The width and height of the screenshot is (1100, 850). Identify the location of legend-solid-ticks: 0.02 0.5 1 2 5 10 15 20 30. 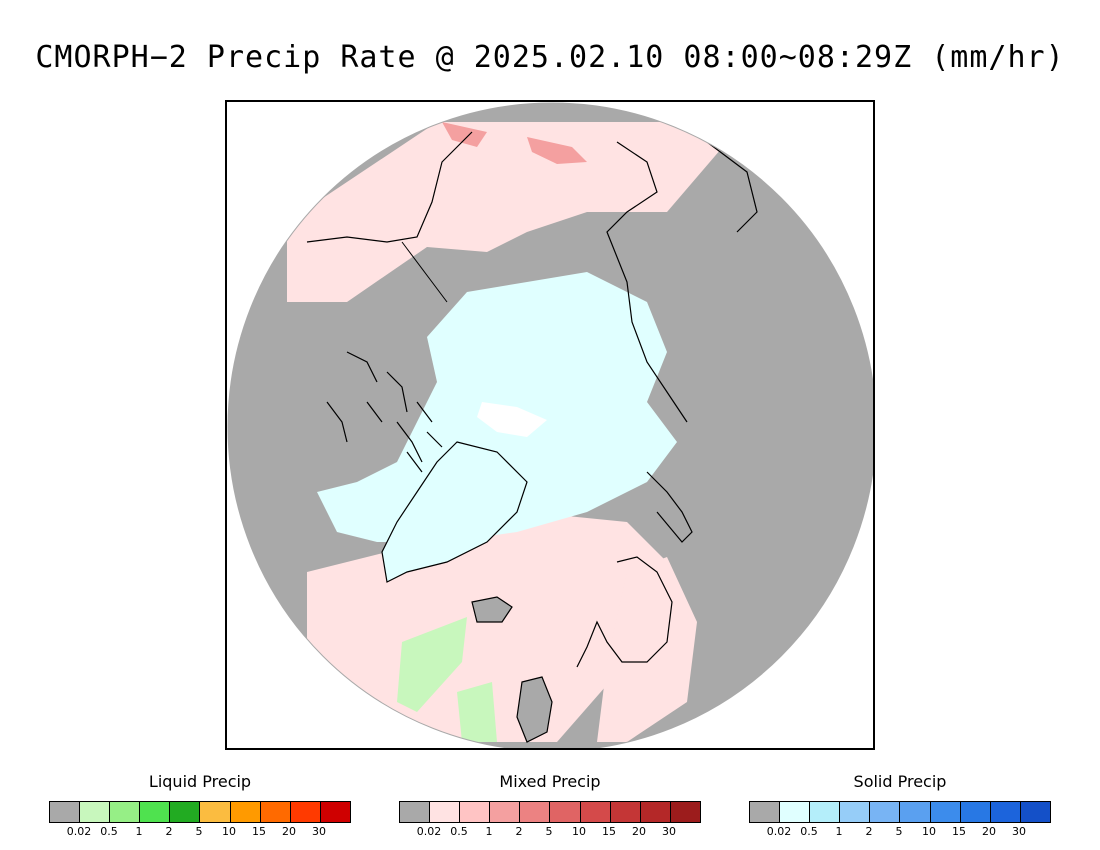
(899, 832).